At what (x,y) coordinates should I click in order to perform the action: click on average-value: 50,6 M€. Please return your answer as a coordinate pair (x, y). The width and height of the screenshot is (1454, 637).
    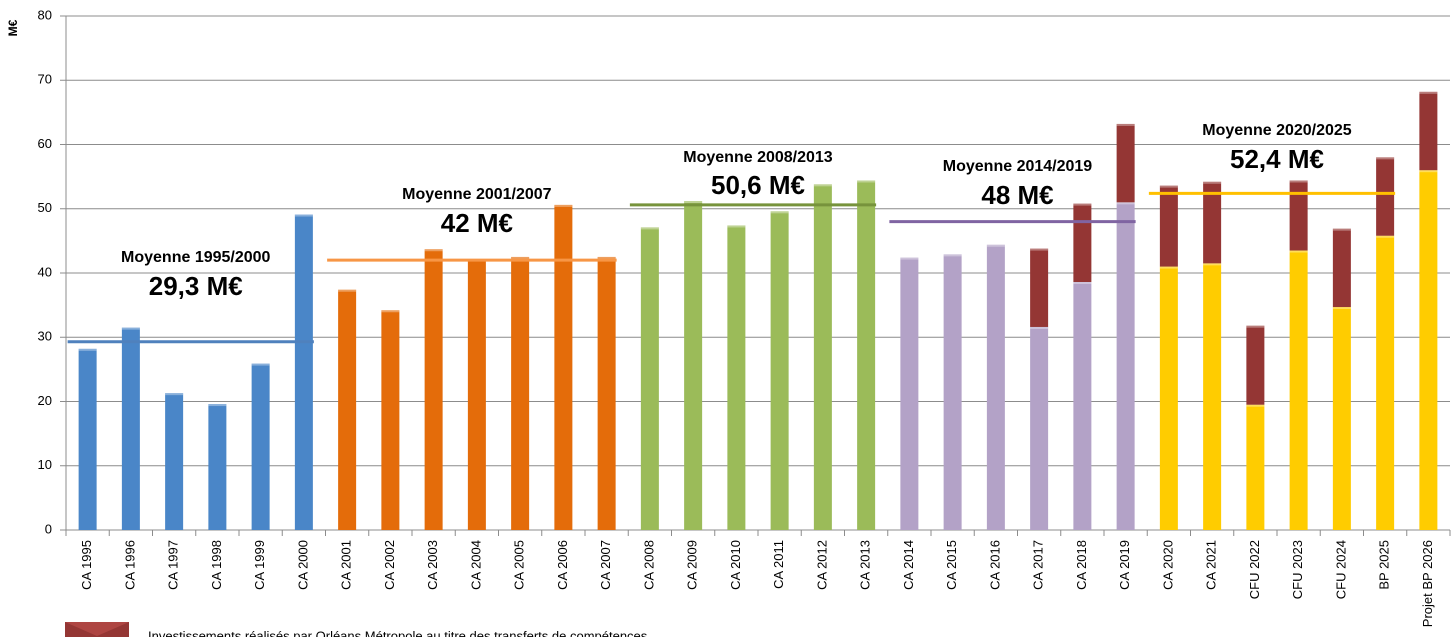
    Looking at the image, I should click on (758, 185).